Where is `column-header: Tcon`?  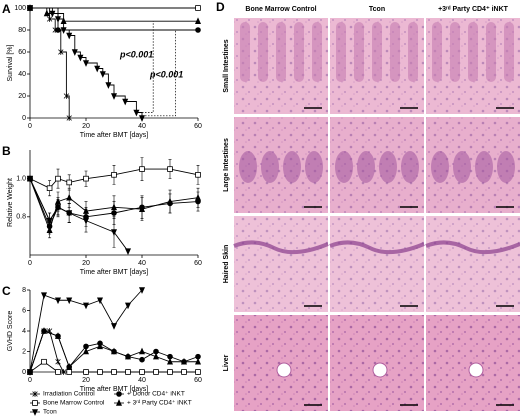 column-header: Tcon is located at coordinates (377, 9).